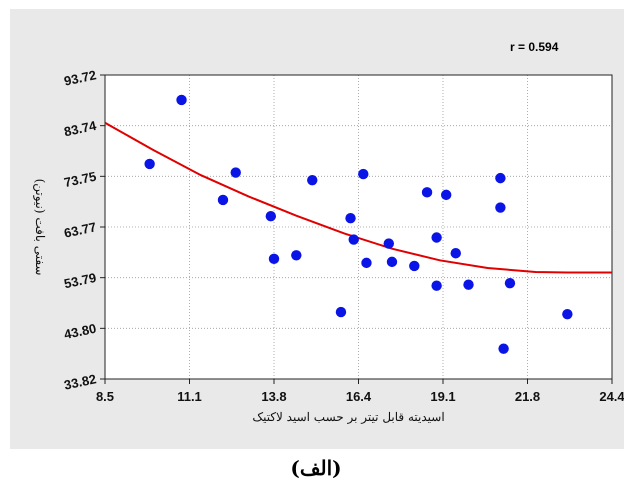  I want to click on y-tick-label: 33.82, so click(80, 381).